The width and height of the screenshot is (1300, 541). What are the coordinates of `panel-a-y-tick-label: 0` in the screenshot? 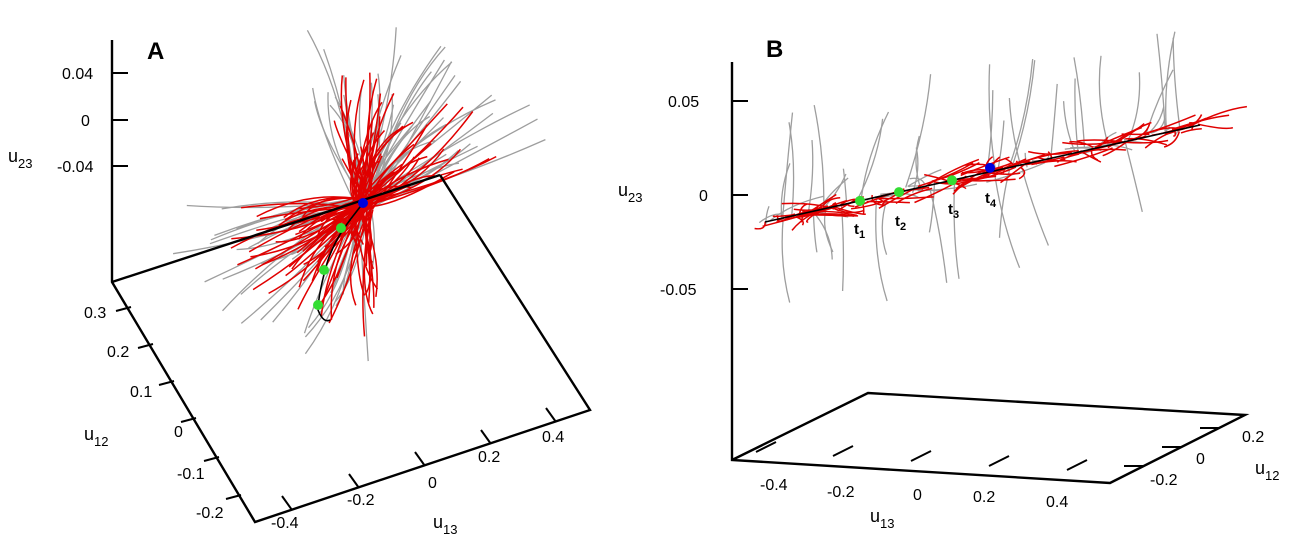 It's located at (178, 432).